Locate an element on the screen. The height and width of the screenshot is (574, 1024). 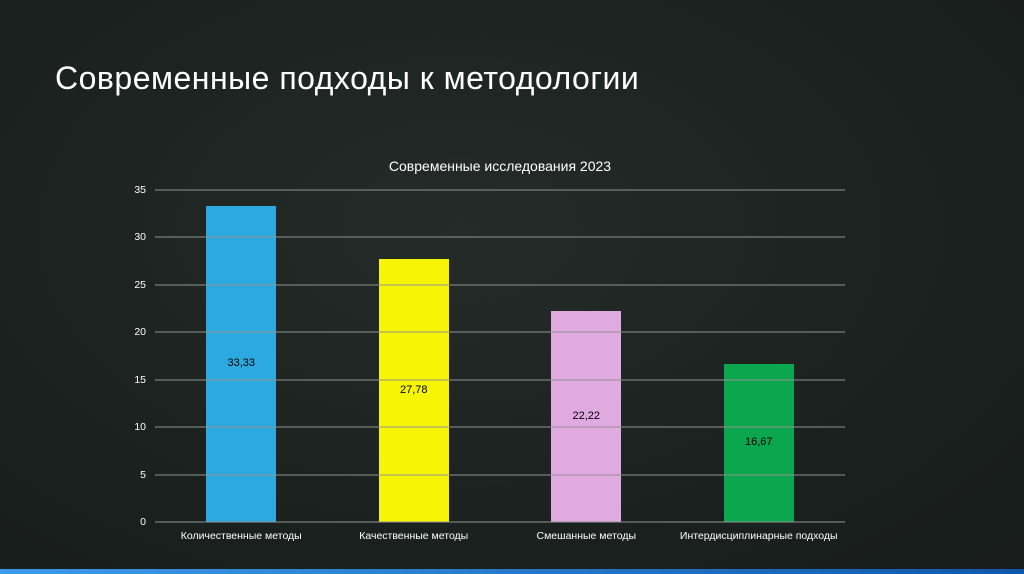
bar: 16,67 is located at coordinates (758, 442).